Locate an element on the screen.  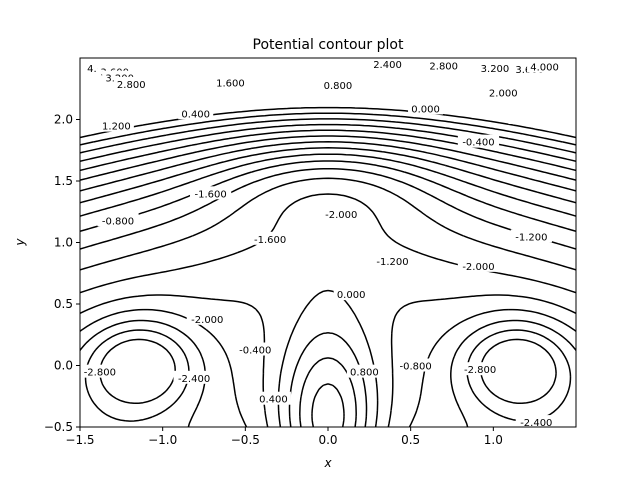
y-tick-label: 2.0 is located at coordinates (63, 120).